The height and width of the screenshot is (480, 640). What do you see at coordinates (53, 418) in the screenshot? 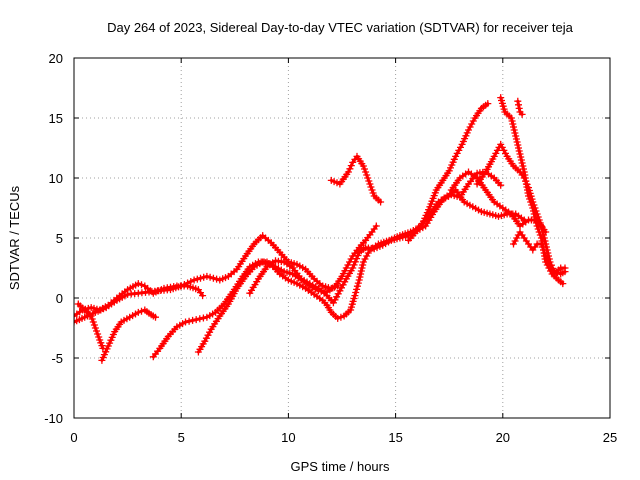
I see `y-tick-label: -10` at bounding box center [53, 418].